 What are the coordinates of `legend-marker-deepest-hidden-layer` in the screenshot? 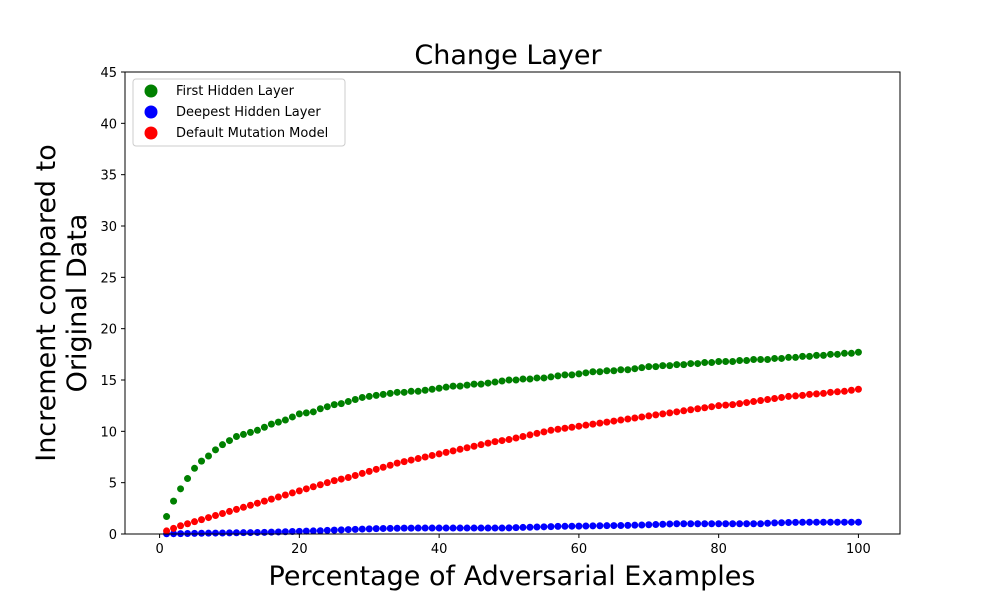 It's located at (151, 112).